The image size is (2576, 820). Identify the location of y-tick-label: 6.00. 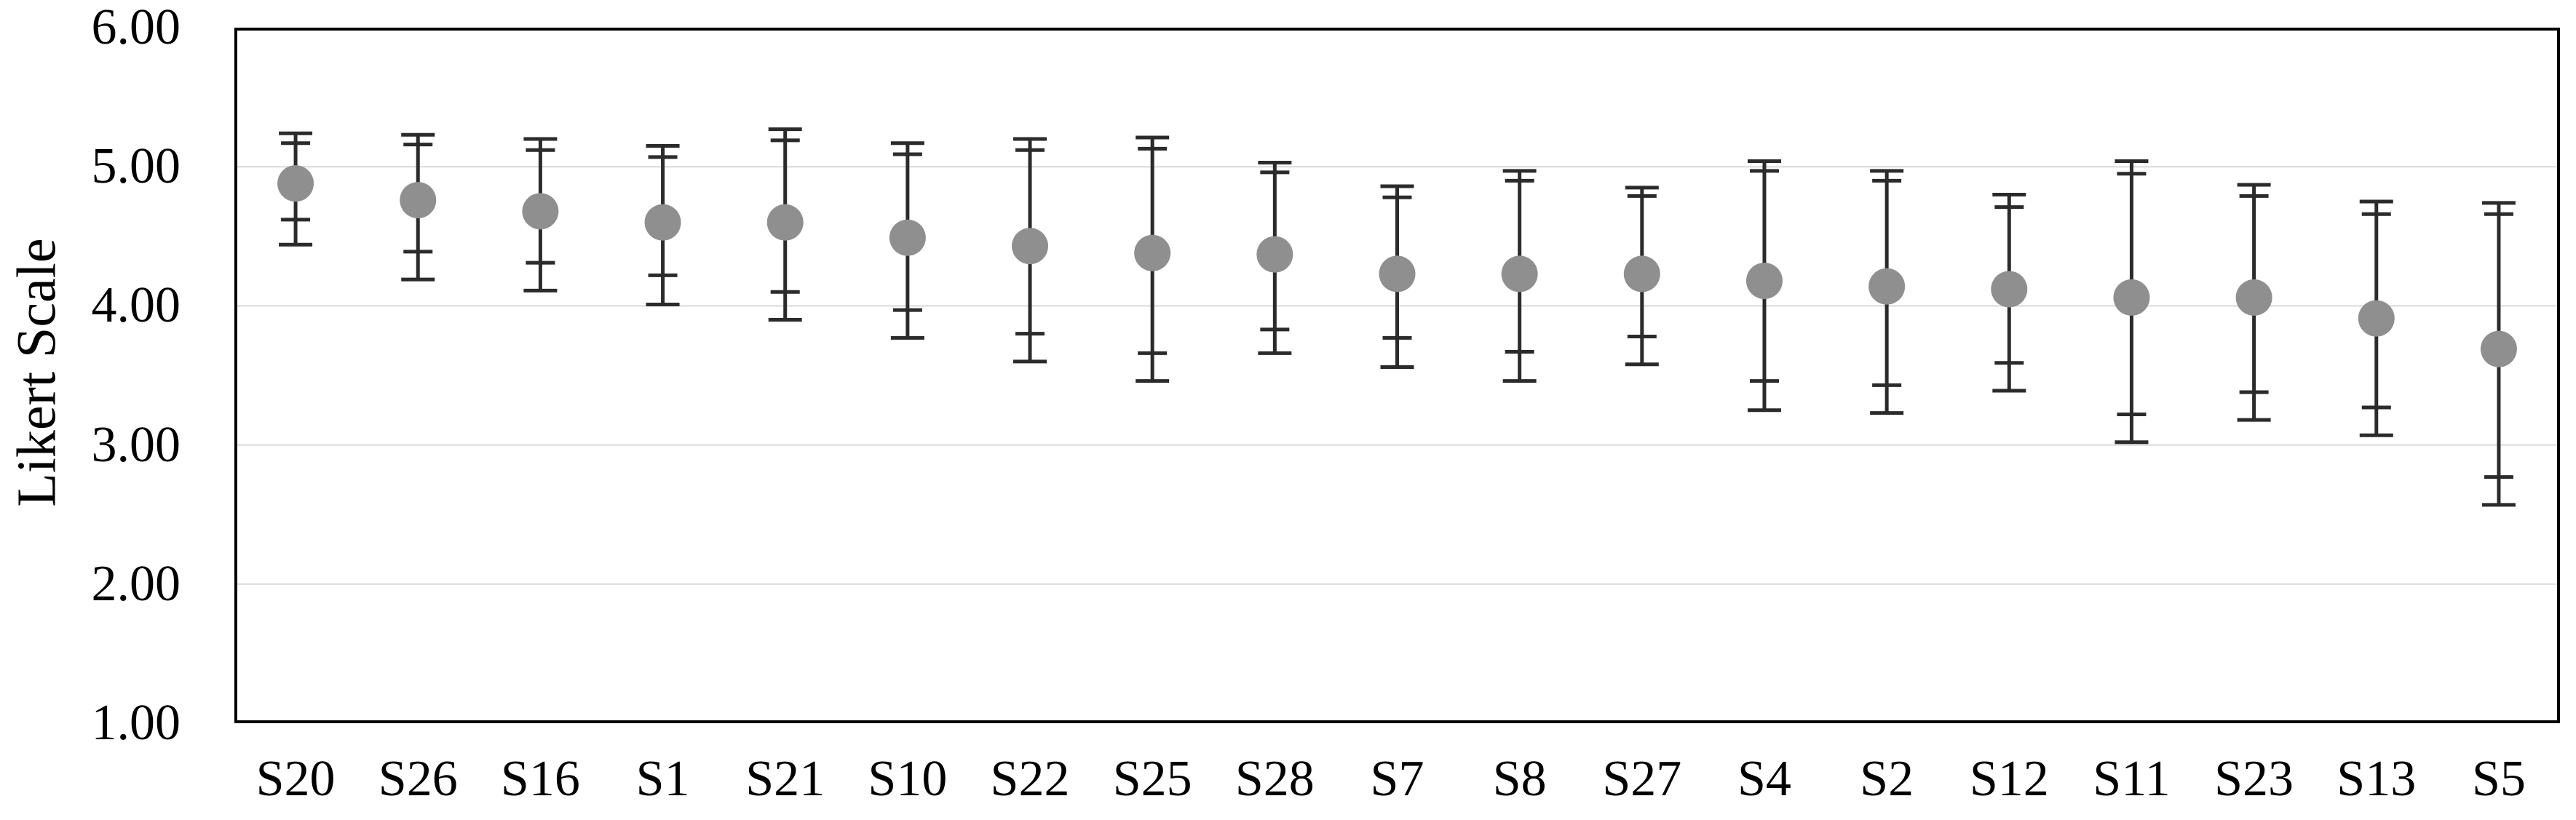
(136, 27).